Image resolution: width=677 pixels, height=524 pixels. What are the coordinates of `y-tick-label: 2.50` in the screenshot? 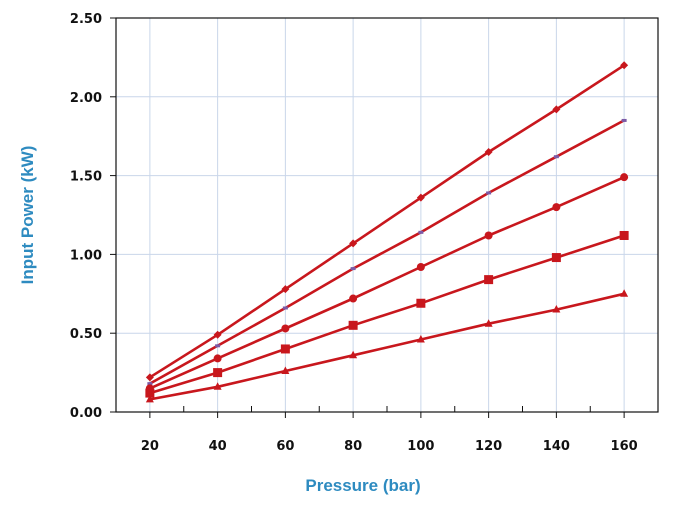 It's located at (86, 19).